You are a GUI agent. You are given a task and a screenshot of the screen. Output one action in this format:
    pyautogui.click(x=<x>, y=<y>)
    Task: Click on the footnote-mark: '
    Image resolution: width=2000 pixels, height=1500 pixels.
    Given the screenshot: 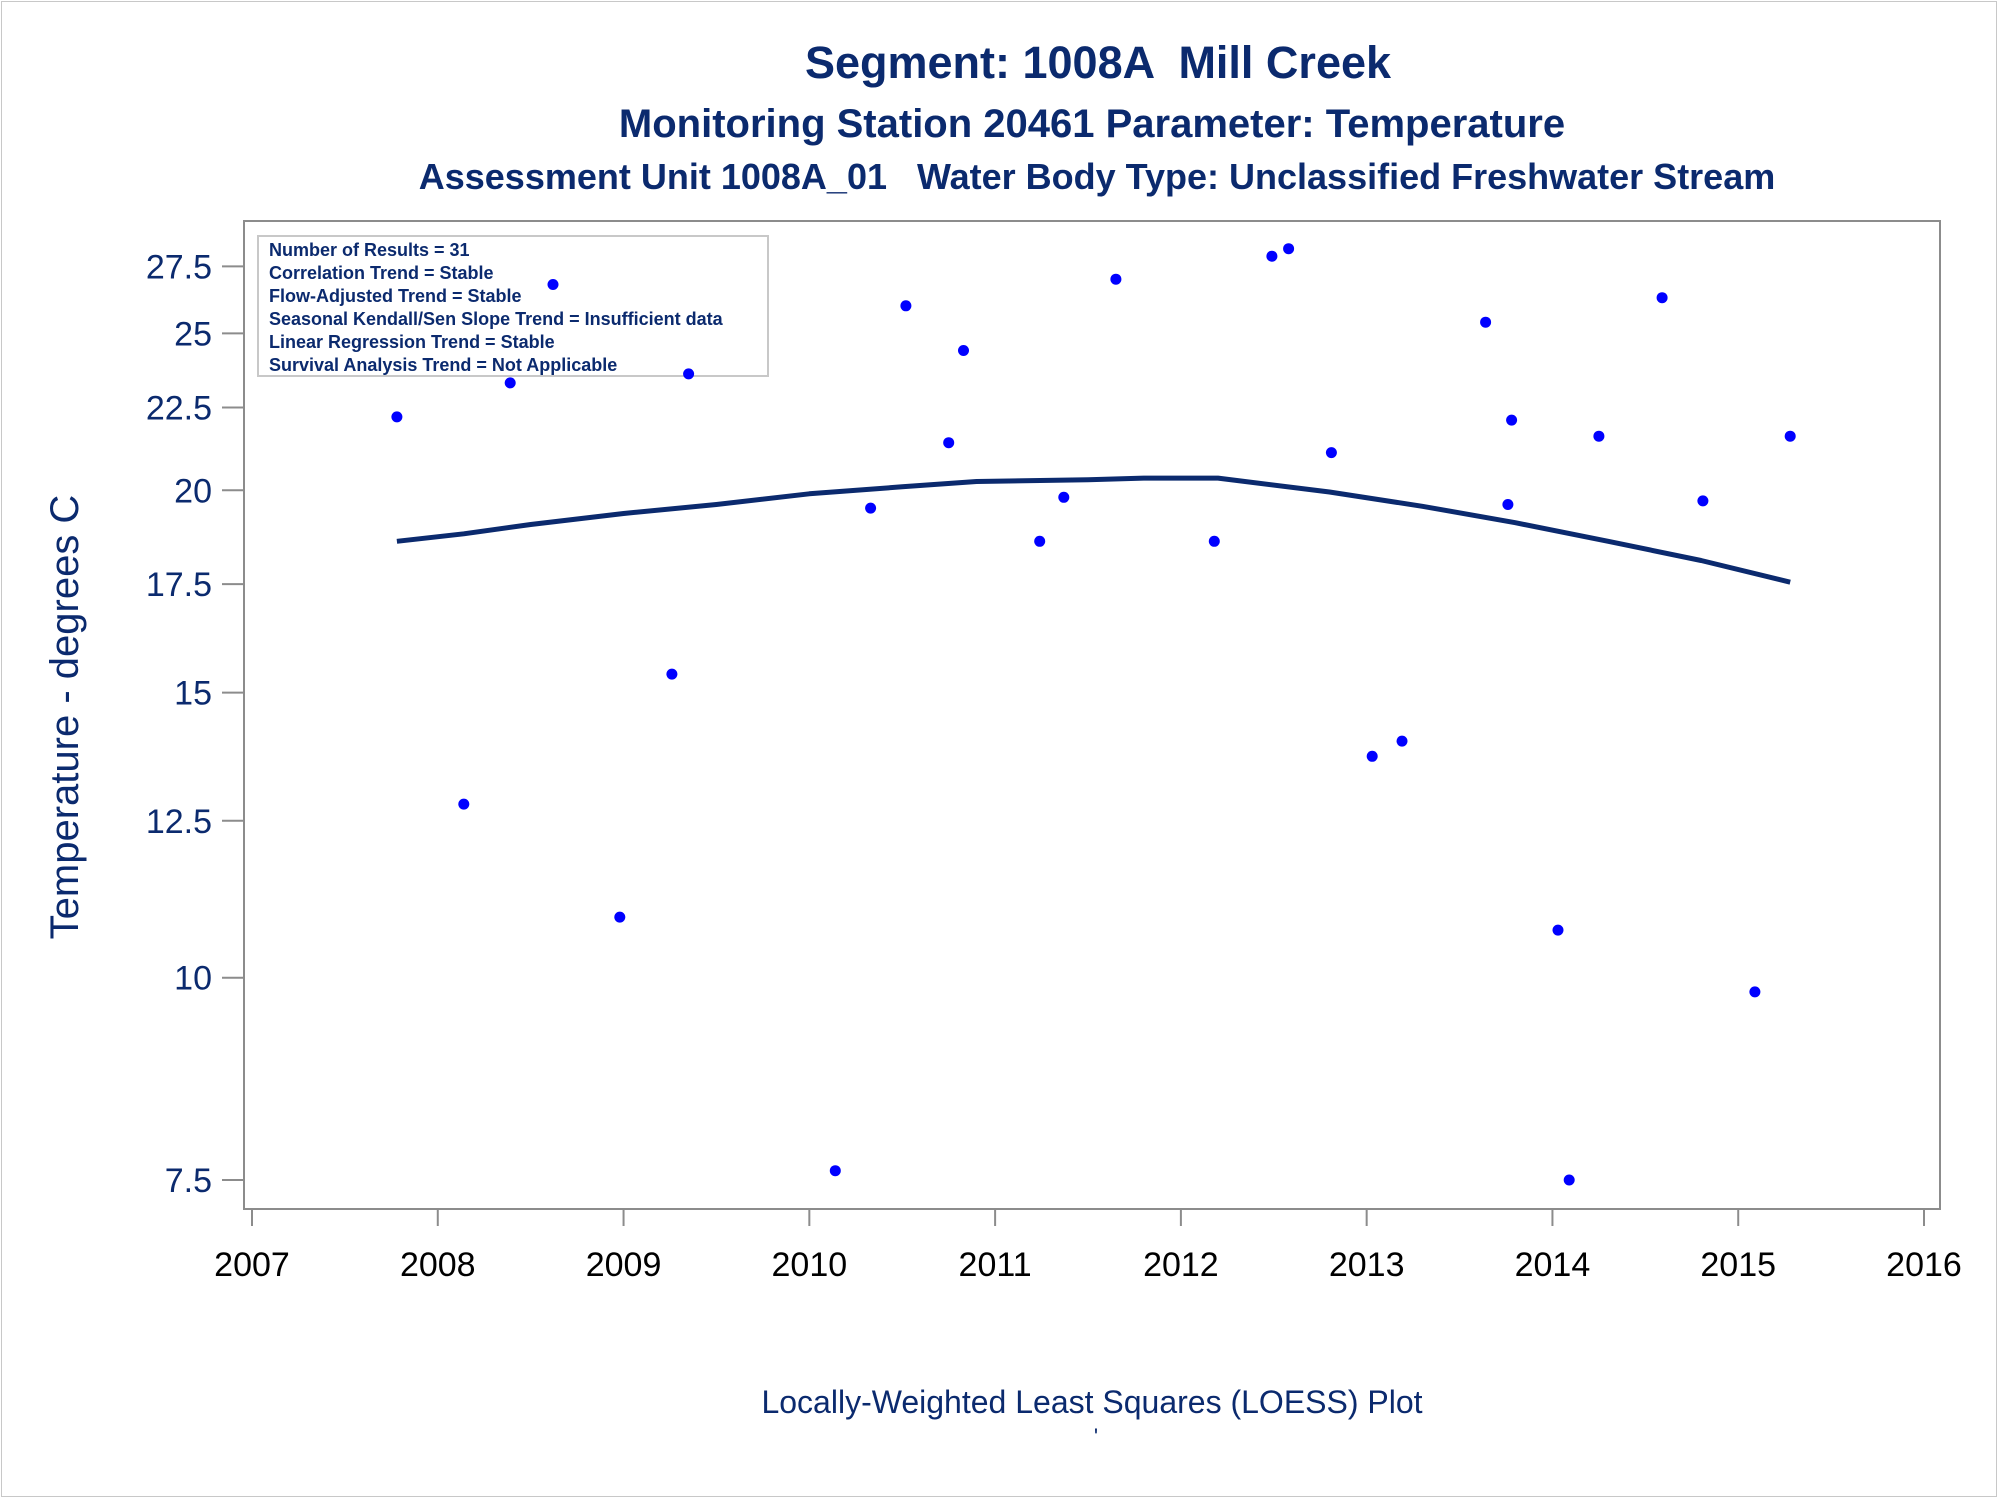 What is the action you would take?
    pyautogui.click(x=1096, y=1436)
    